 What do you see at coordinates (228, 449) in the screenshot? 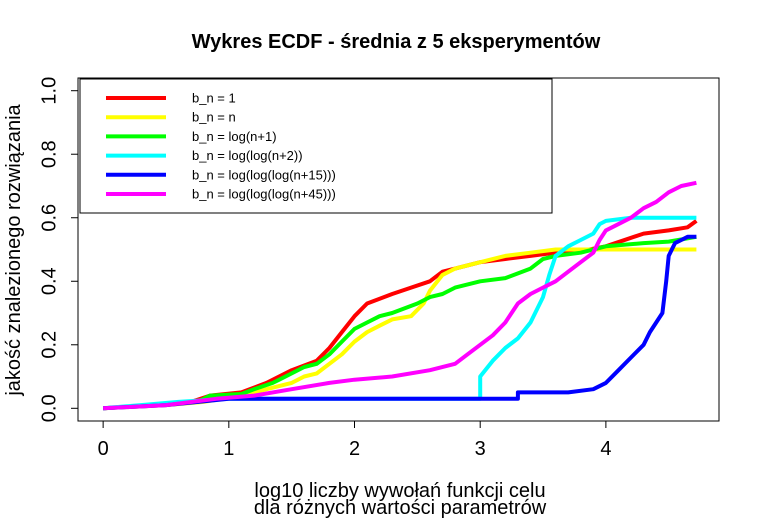
I see `x-tick-label: 1` at bounding box center [228, 449].